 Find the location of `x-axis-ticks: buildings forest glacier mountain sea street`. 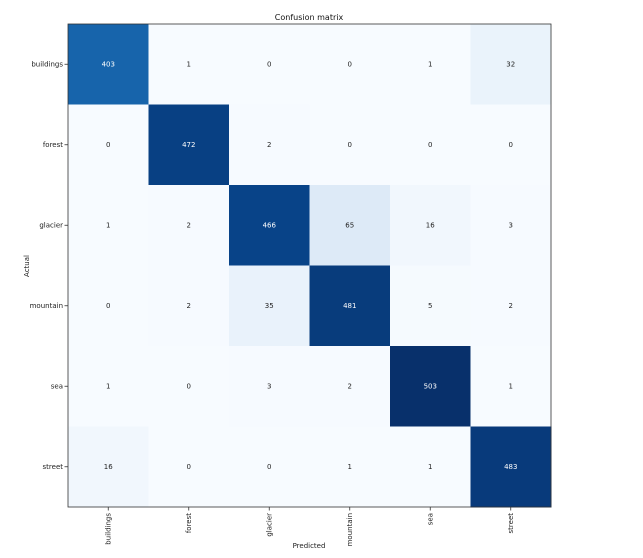

x-axis-ticks: buildings forest glacier mountain sea street is located at coordinates (309, 526).